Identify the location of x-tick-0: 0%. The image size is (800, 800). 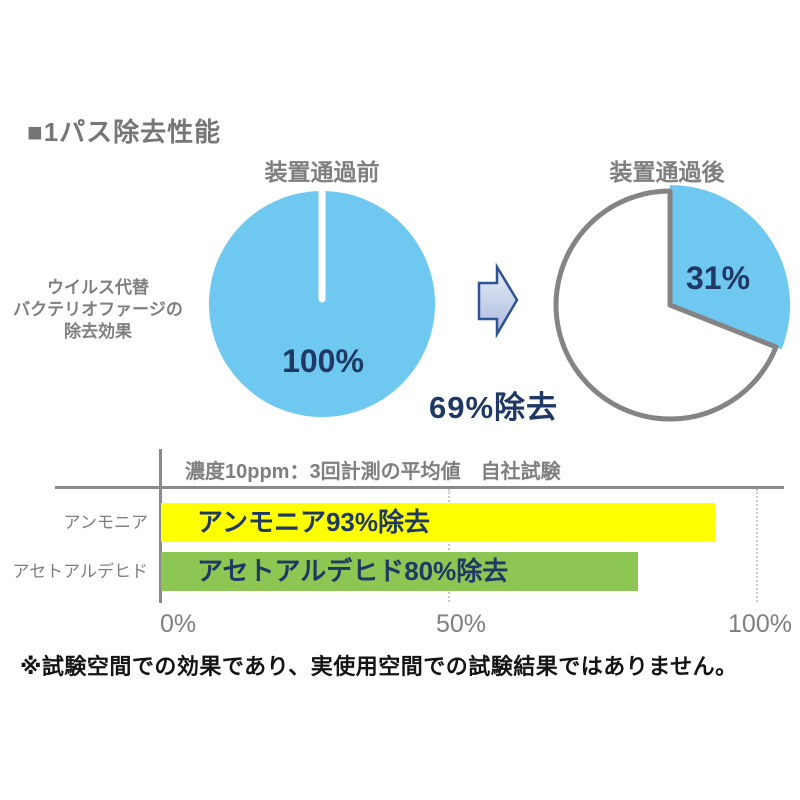
(178, 624).